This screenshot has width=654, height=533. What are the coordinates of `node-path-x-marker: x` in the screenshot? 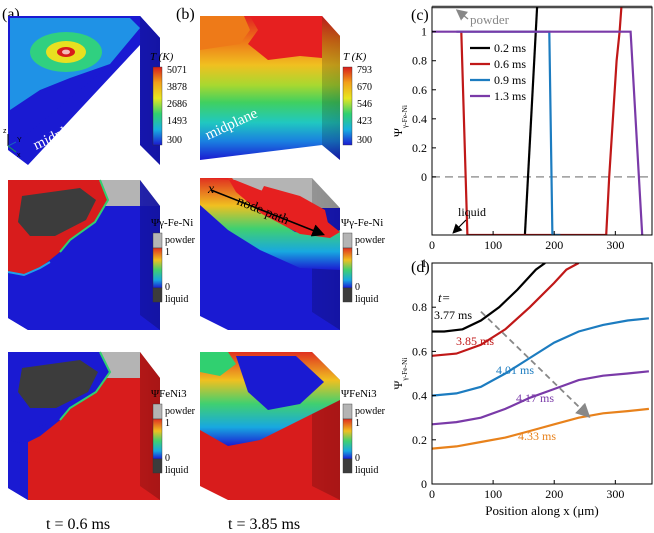 It's located at (211, 189).